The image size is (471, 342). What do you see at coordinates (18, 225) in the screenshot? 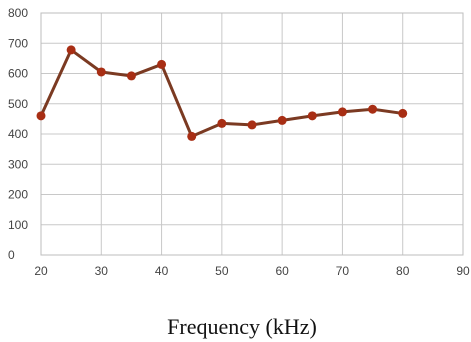
I see `y-tick-label: 100` at bounding box center [18, 225].